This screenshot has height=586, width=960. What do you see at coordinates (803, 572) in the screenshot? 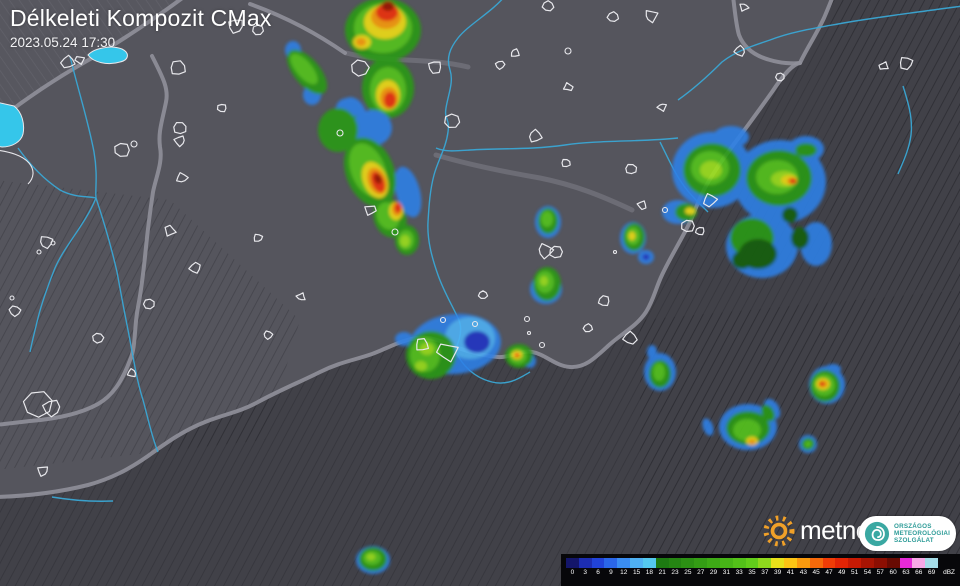
I see `dbz-tick: 43` at bounding box center [803, 572].